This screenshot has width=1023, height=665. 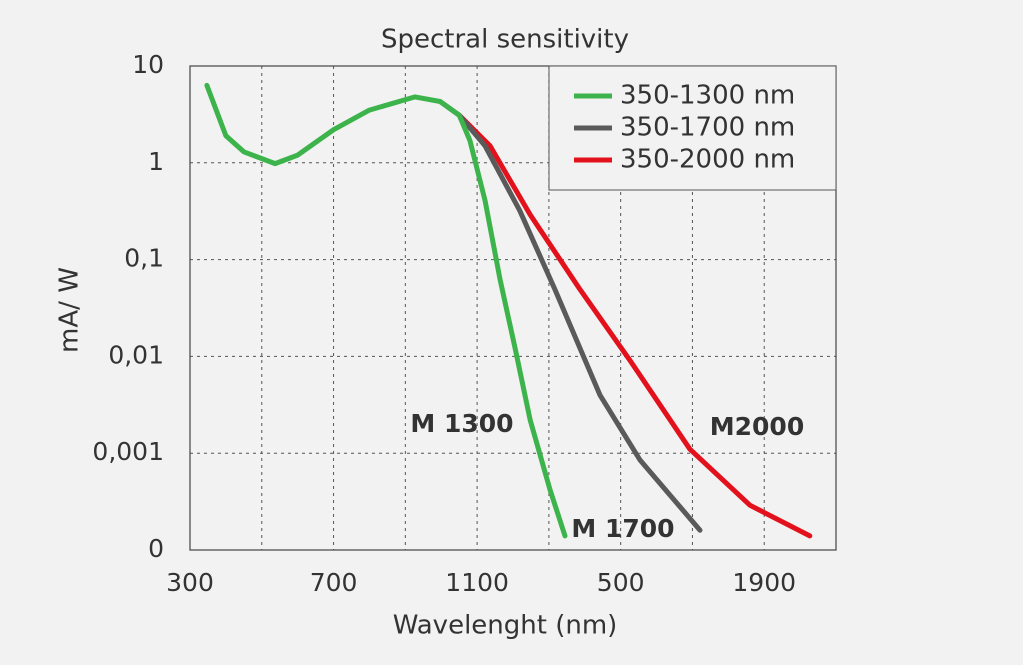 I want to click on annotation: M 1300, so click(x=461, y=423).